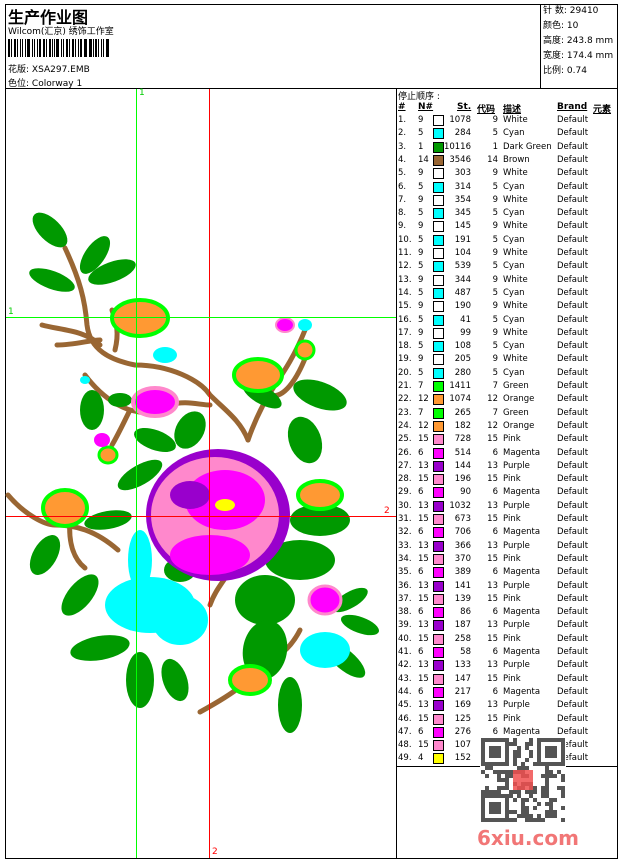  I want to click on table-row: 13. 9 344 9 White Default, so click(507, 280).